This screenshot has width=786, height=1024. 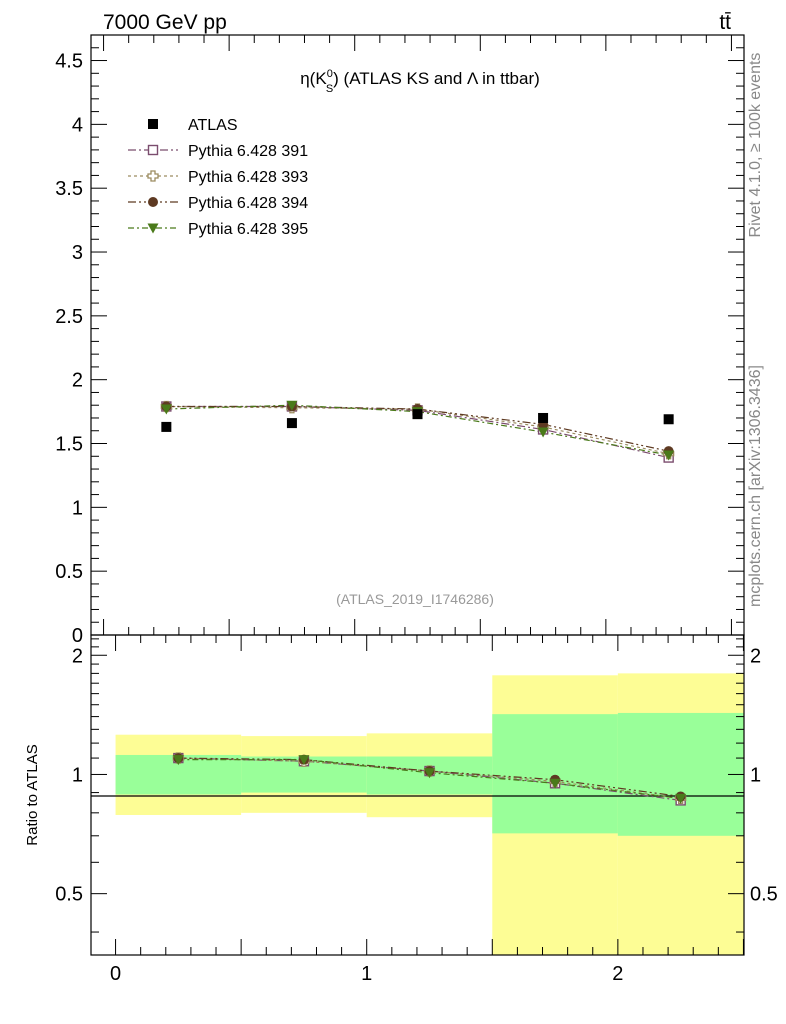 What do you see at coordinates (755, 656) in the screenshot?
I see `ratio-y-tick-label-right: 2` at bounding box center [755, 656].